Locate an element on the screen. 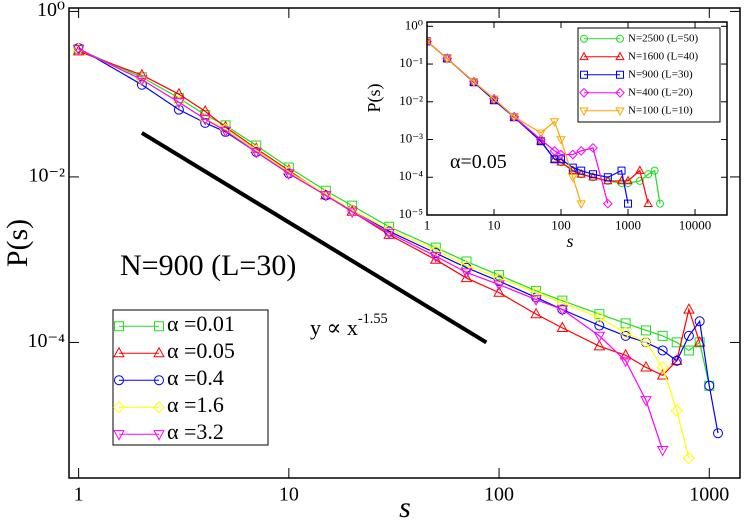 This screenshot has width=747, height=523. x-tick-label: 1000 is located at coordinates (709, 495).